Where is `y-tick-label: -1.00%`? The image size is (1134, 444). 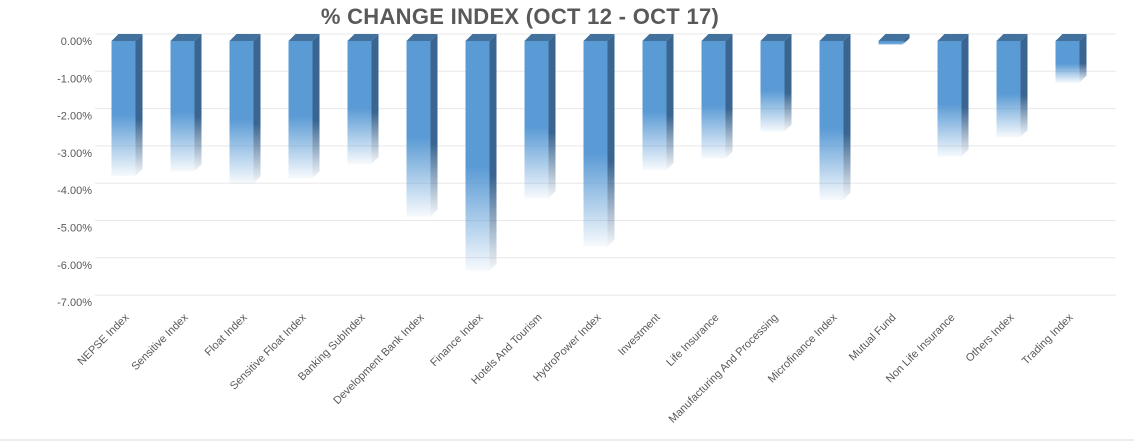
y-tick-label: -1.00% is located at coordinates (74, 79).